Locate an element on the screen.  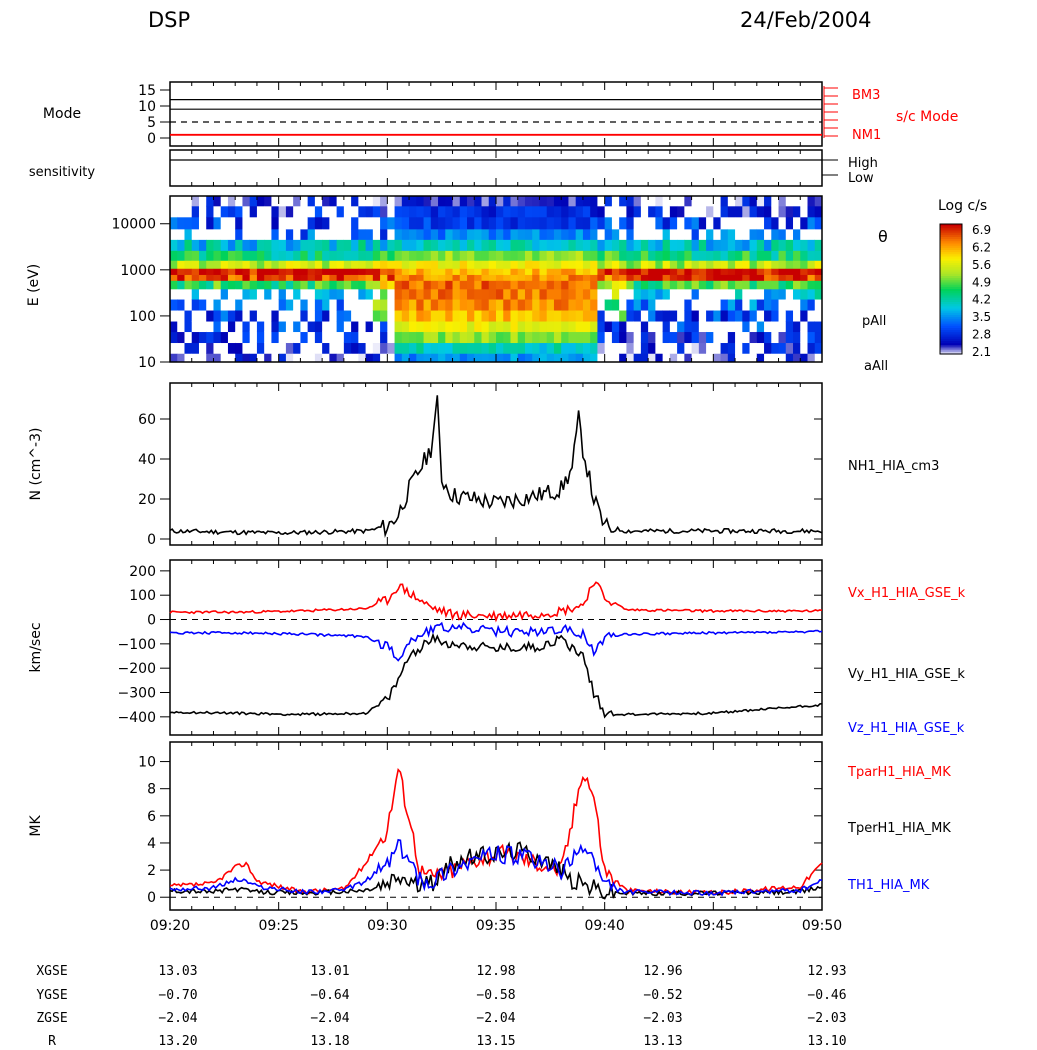
mode-label-nm1: NM1 is located at coordinates (866, 135).